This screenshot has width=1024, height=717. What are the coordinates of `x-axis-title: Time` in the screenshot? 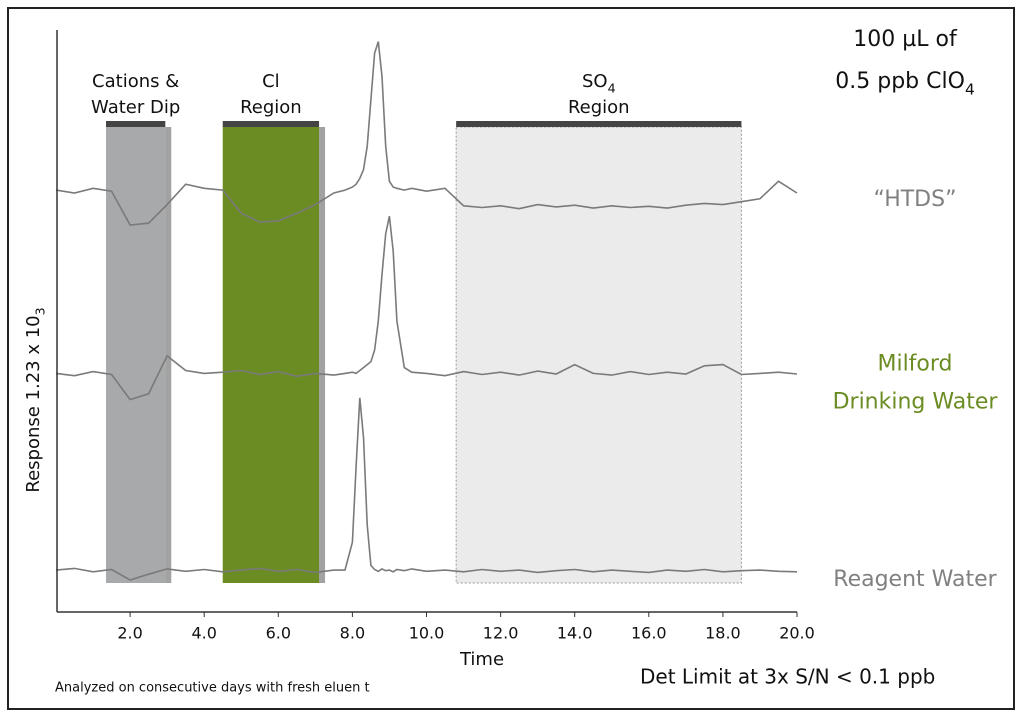 It's located at (481, 659).